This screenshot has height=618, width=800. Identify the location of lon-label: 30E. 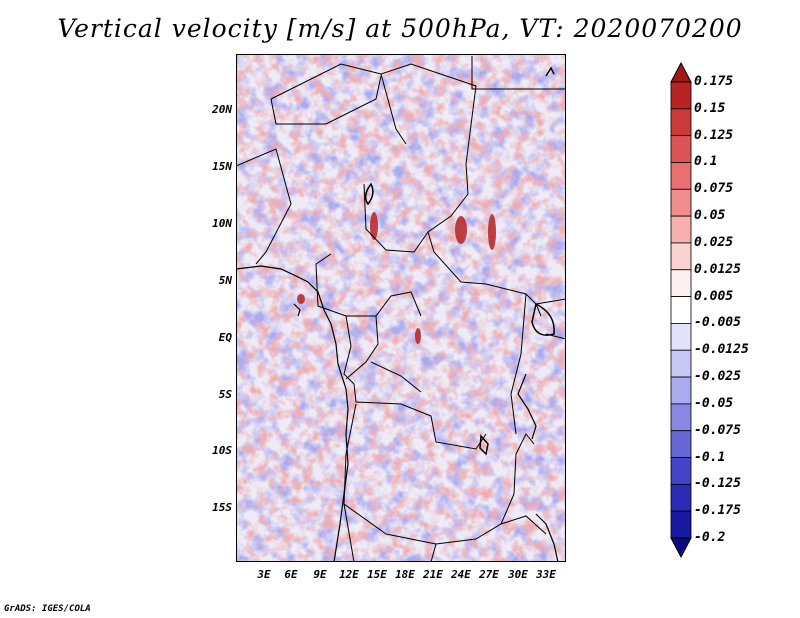
(518, 574).